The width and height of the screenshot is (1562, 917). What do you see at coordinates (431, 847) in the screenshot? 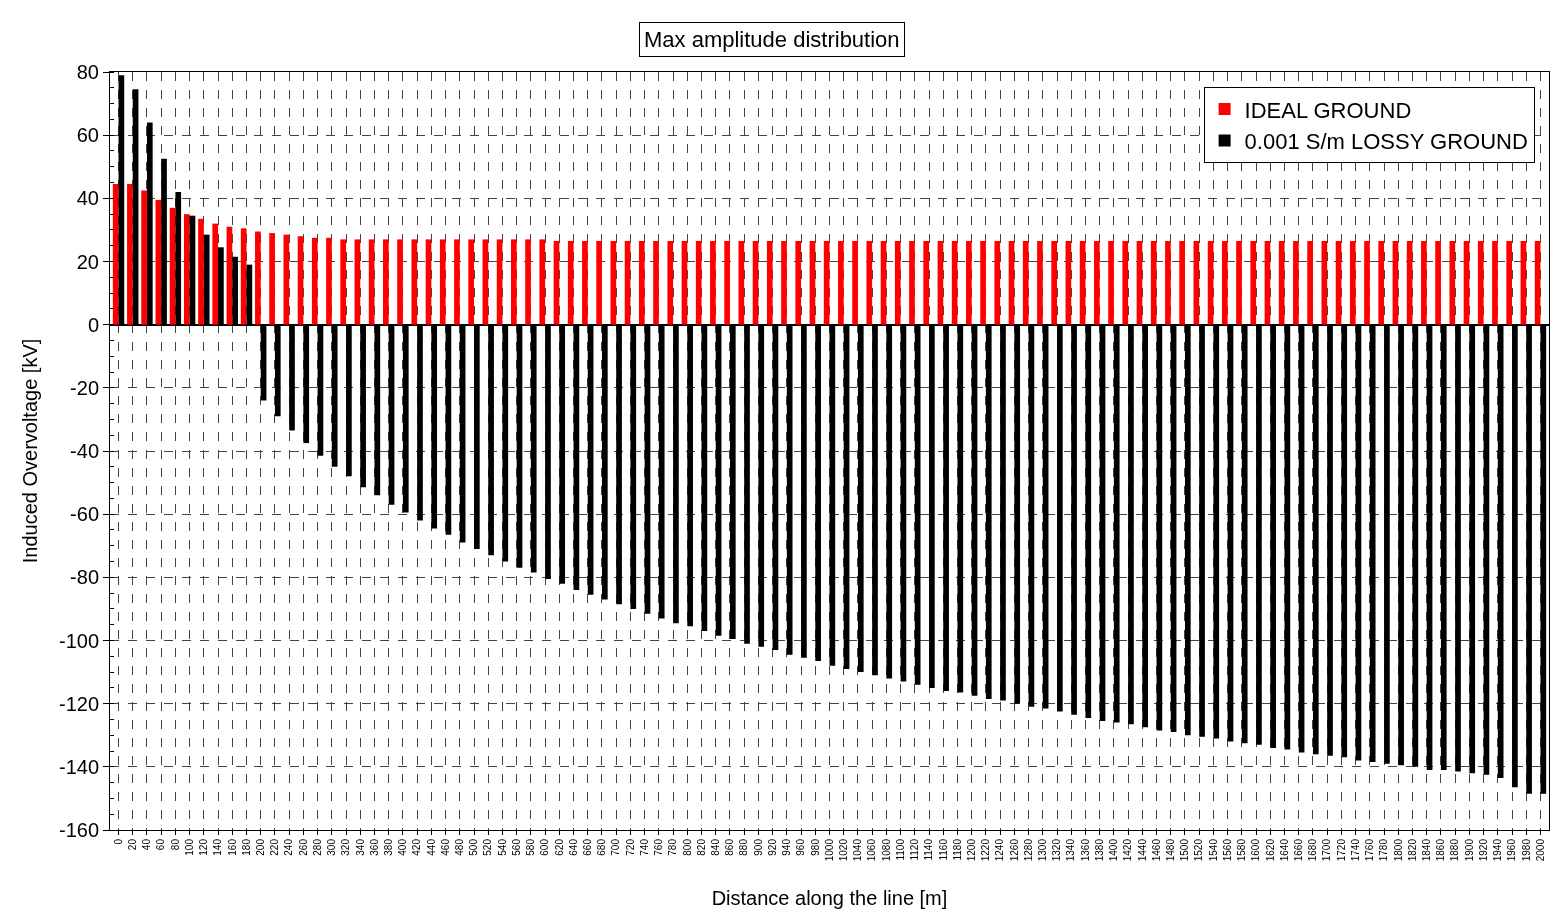
I see `x-tick-label: 440` at bounding box center [431, 847].